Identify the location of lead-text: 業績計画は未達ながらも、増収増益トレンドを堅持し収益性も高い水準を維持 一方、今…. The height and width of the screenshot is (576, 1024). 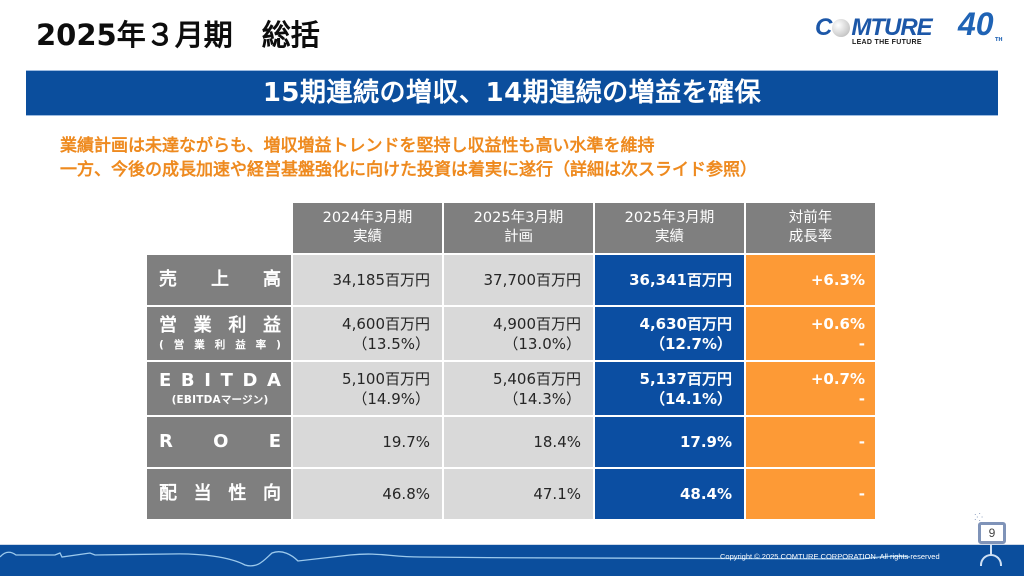
(408, 158).